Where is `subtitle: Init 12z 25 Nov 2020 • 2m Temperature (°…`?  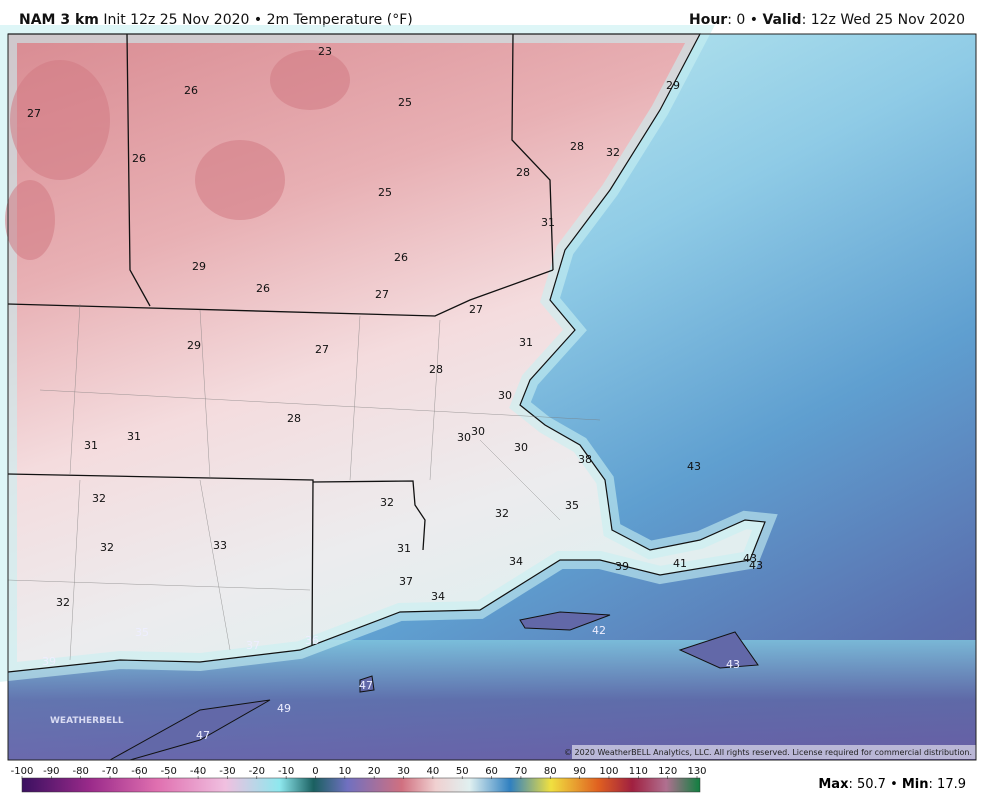 subtitle: Init 12z 25 Nov 2020 • 2m Temperature (°… is located at coordinates (258, 20).